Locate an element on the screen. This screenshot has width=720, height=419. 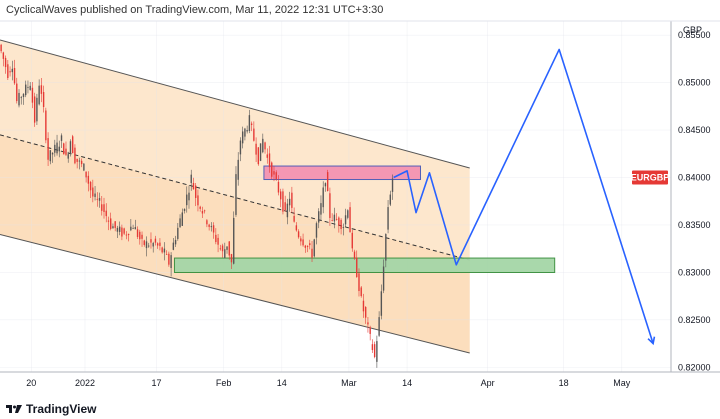
y-tick-label: 0.83500 is located at coordinates (694, 225).